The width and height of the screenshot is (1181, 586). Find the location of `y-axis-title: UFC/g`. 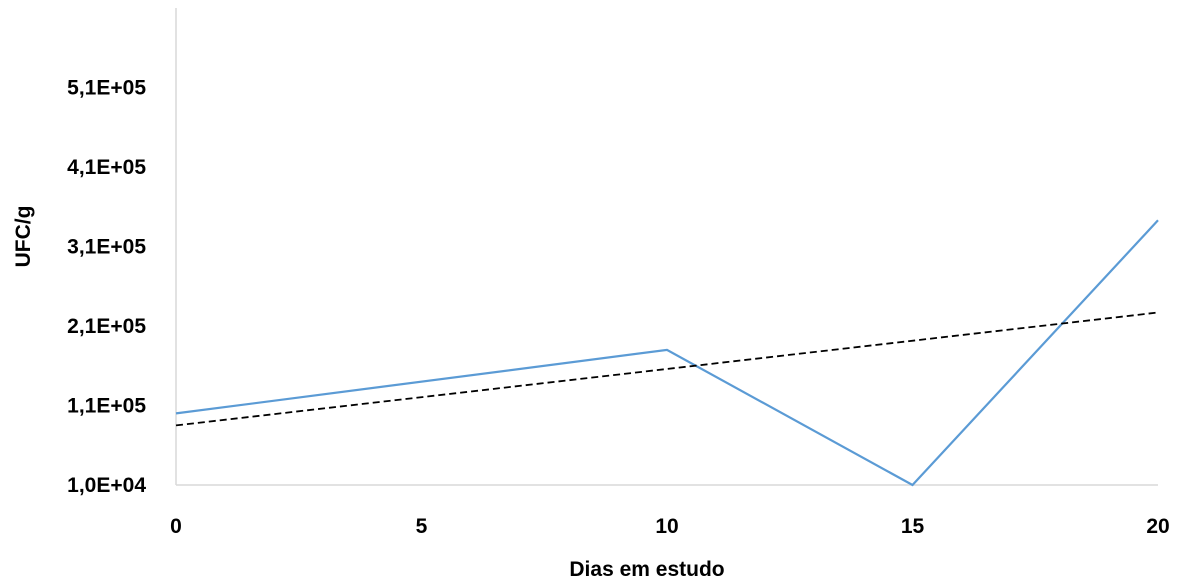

y-axis-title: UFC/g is located at coordinates (23, 237).